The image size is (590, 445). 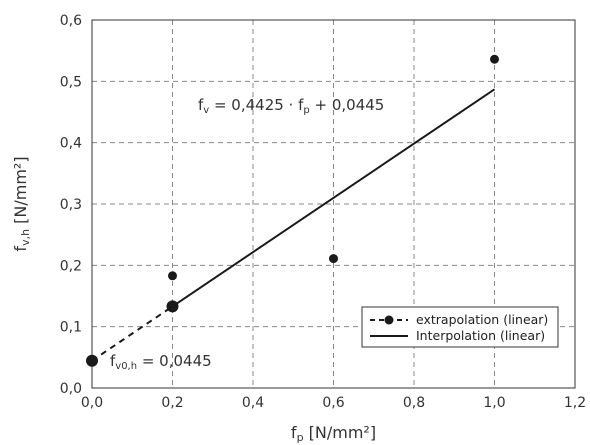 I want to click on x-tick-label: 0,2, so click(x=172, y=403).